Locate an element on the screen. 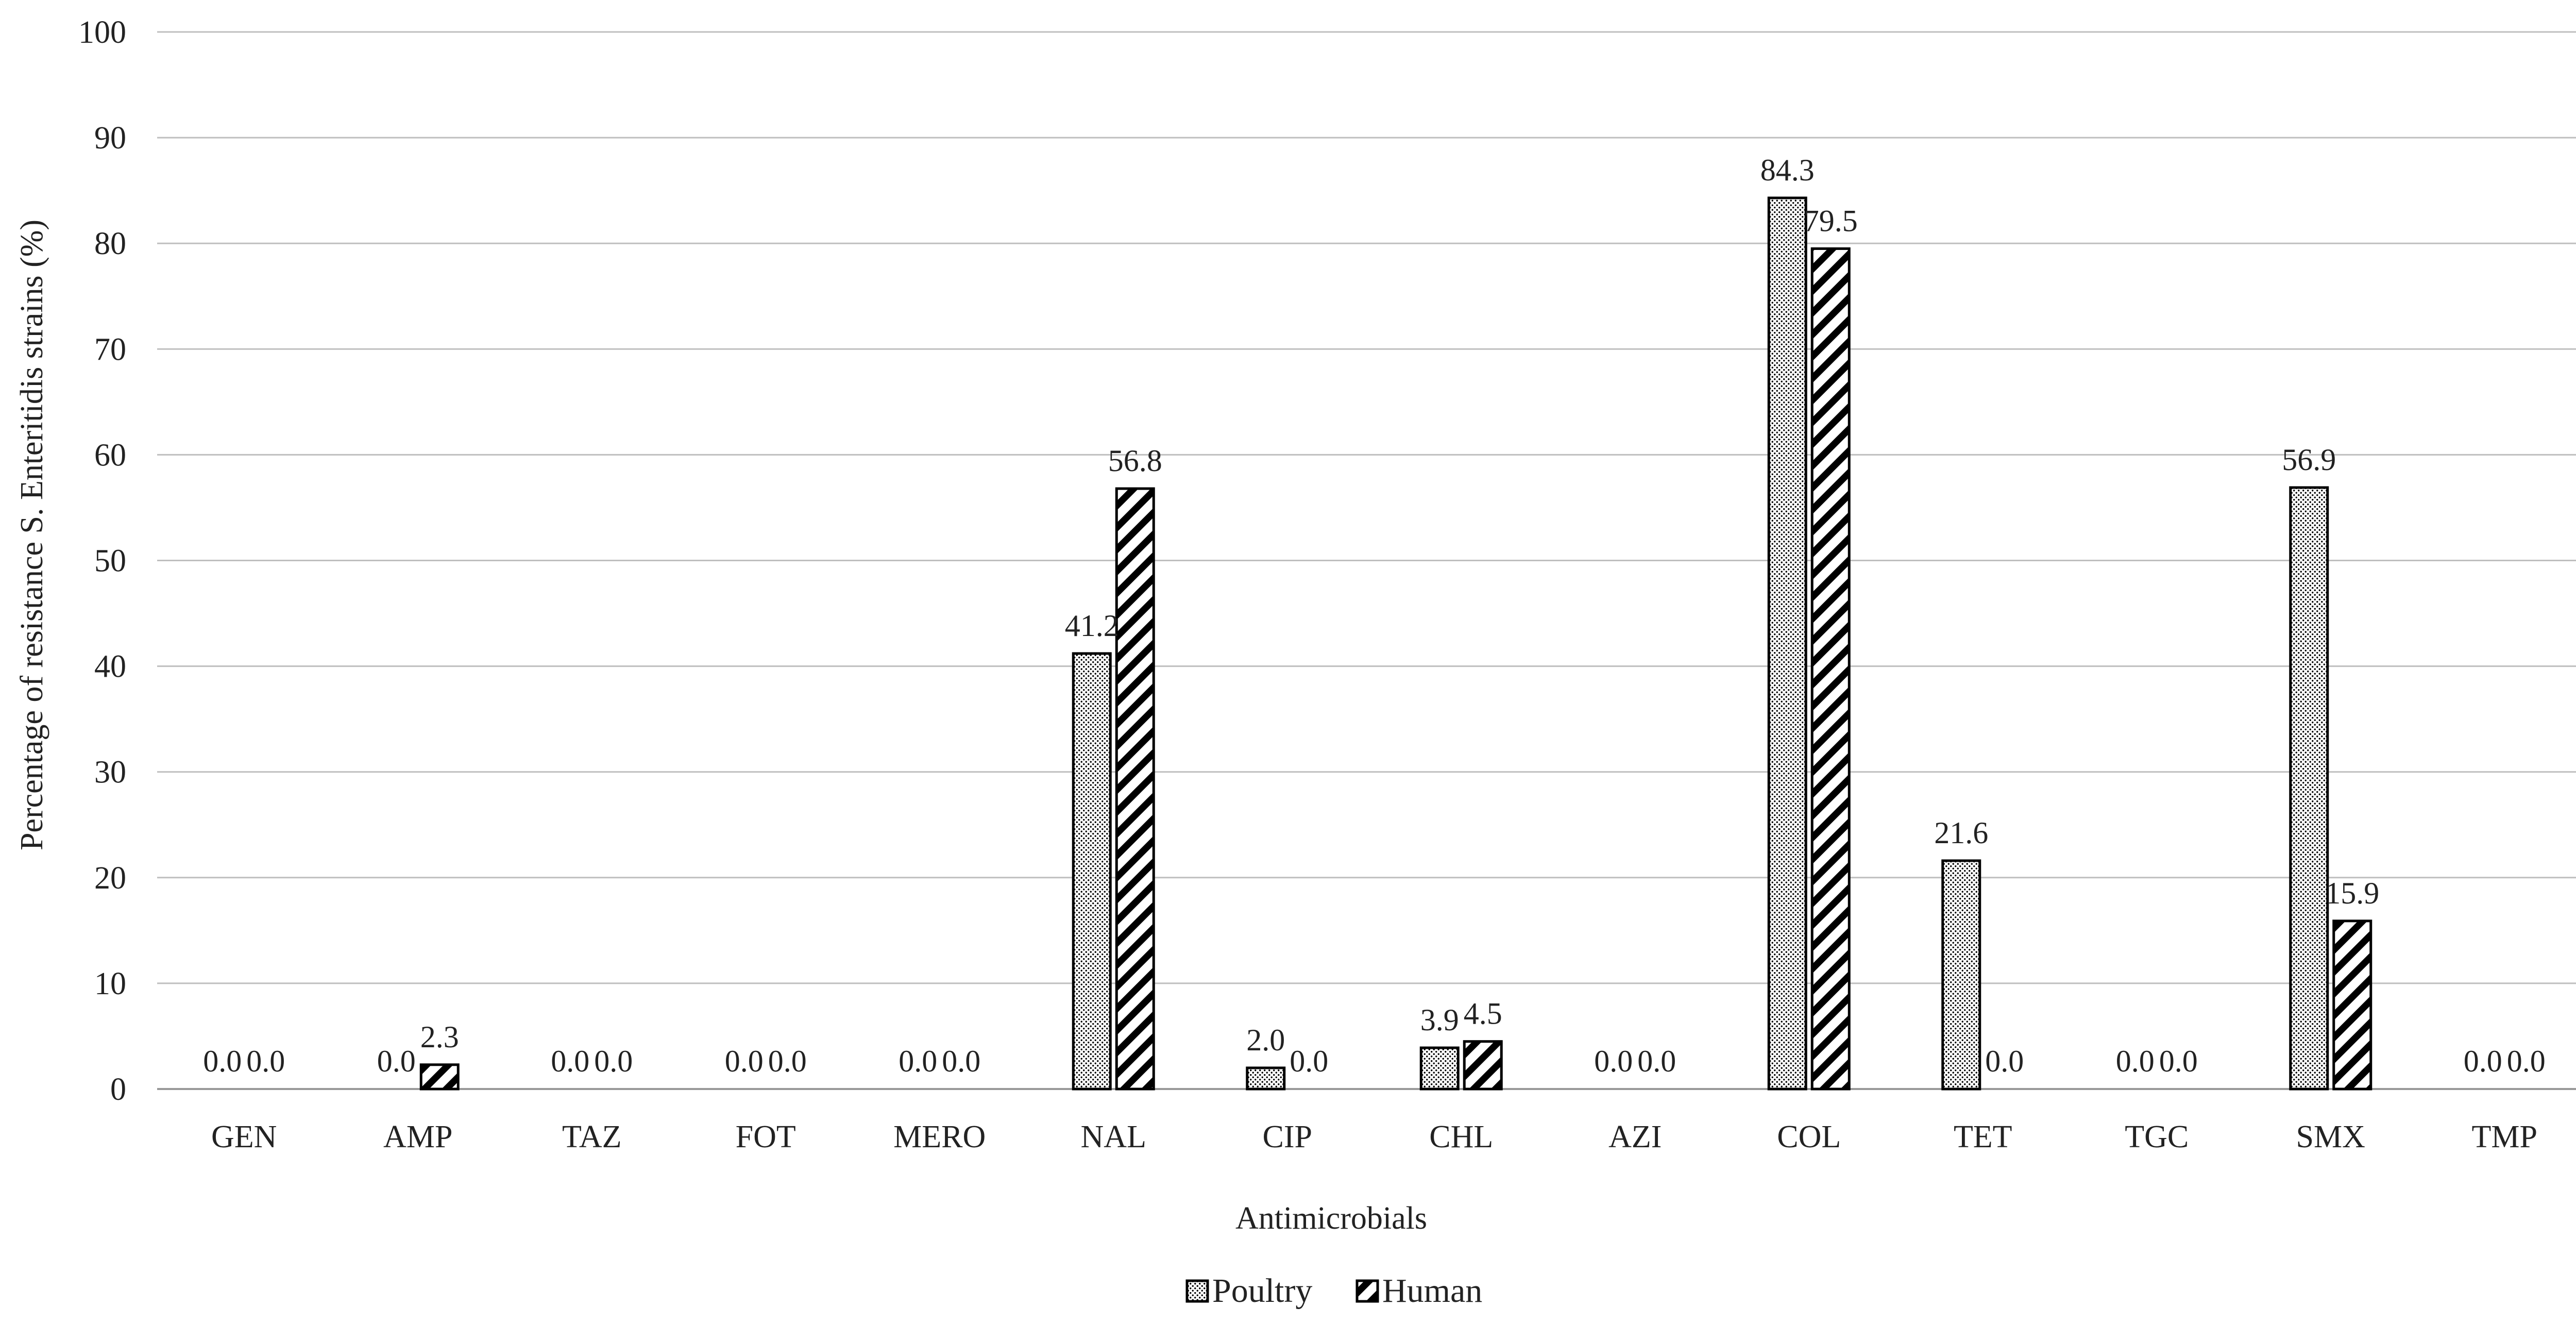 This screenshot has height=1323, width=2576. x-axis-title: Antimicrobials is located at coordinates (1331, 1218).